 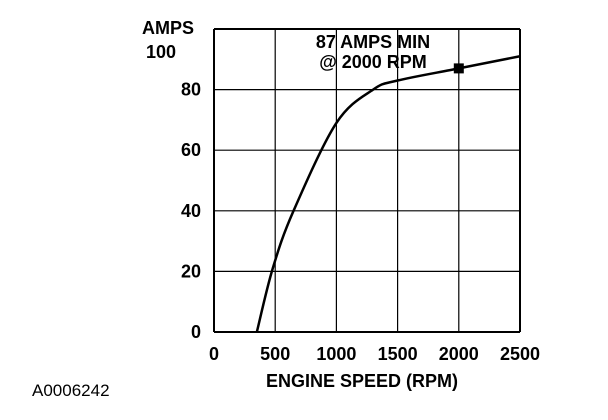 What do you see at coordinates (161, 52) in the screenshot?
I see `y-tick-label-100: 100` at bounding box center [161, 52].